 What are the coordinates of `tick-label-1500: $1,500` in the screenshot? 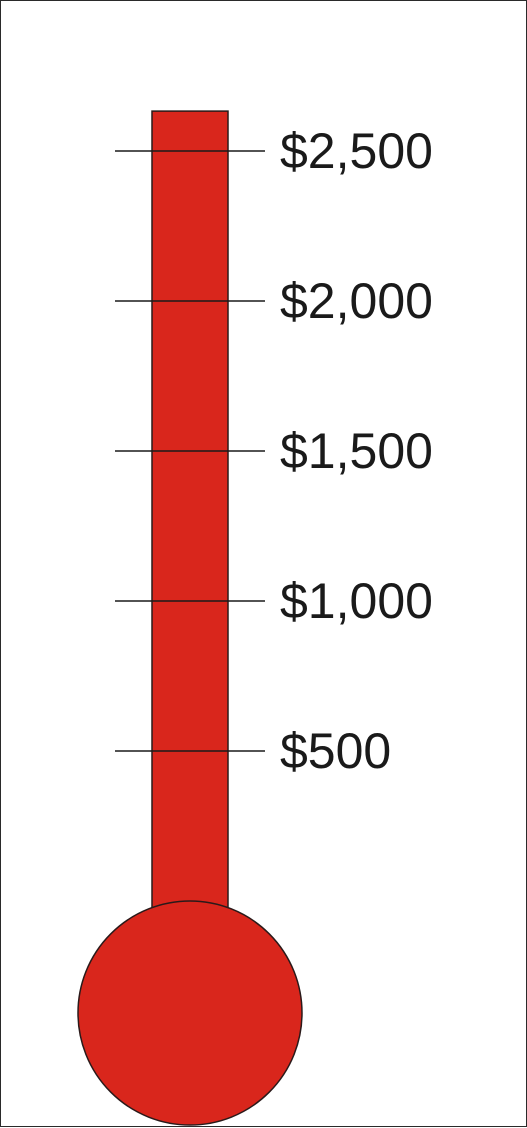 It's located at (356, 451).